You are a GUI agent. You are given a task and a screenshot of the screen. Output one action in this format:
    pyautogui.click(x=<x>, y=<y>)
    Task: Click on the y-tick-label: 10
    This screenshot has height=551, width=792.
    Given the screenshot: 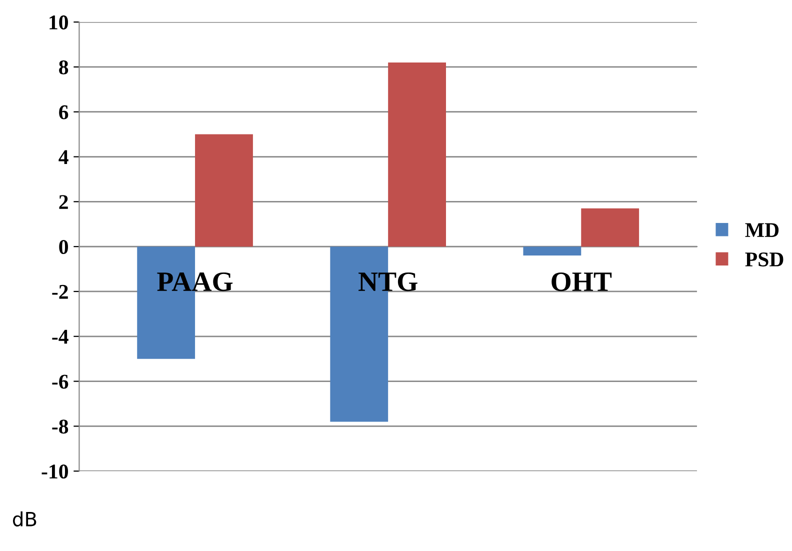 What is the action you would take?
    pyautogui.click(x=59, y=22)
    